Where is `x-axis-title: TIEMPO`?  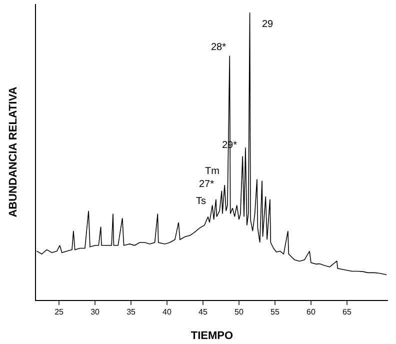
x-axis-title: TIEMPO is located at coordinates (212, 336).